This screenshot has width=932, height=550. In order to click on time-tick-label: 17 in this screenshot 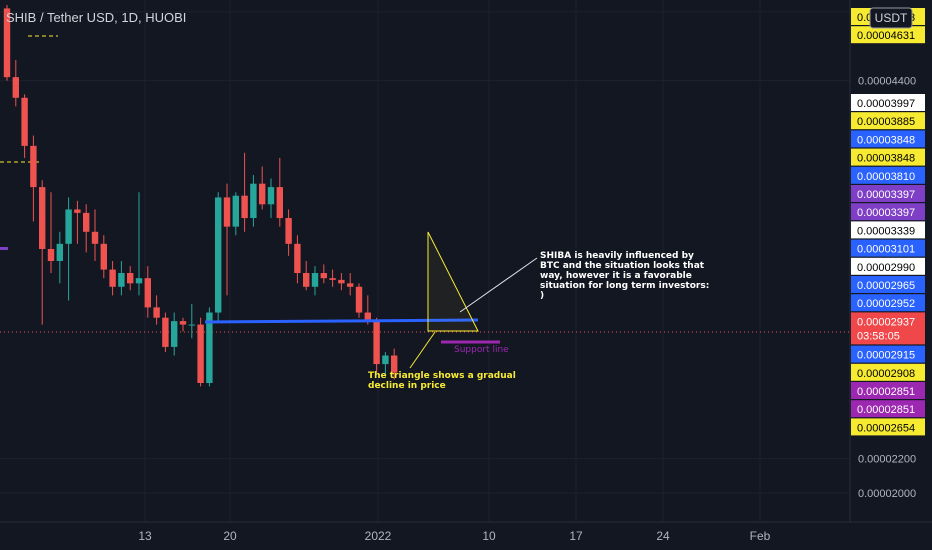, I will do `click(576, 536)`.